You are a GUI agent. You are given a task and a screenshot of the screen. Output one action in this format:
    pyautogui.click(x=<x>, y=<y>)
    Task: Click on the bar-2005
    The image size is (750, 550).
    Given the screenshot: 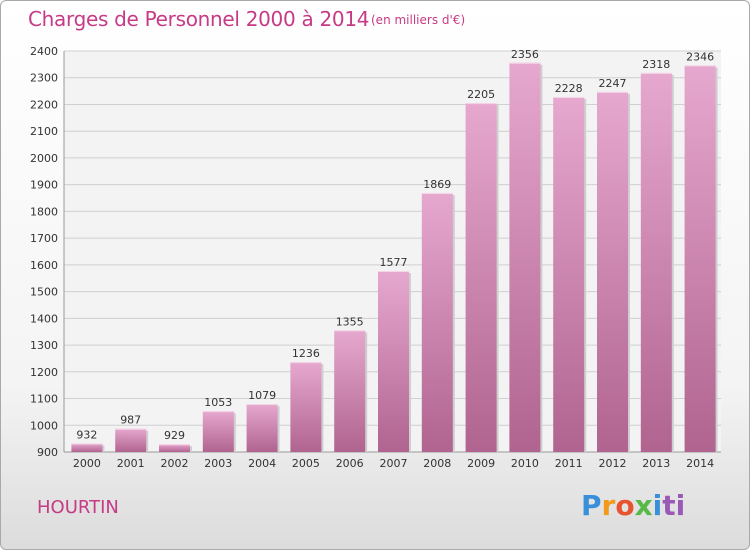 What is the action you would take?
    pyautogui.click(x=306, y=407)
    